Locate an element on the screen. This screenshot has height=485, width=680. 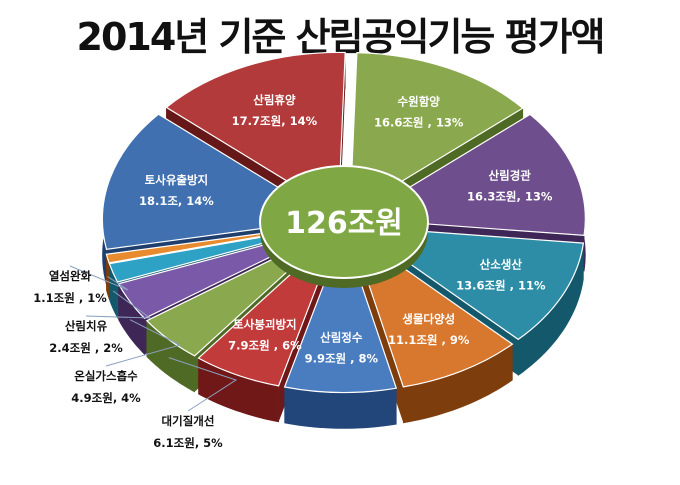
slice-value-label: 16.3조원, 13% is located at coordinates (510, 196).